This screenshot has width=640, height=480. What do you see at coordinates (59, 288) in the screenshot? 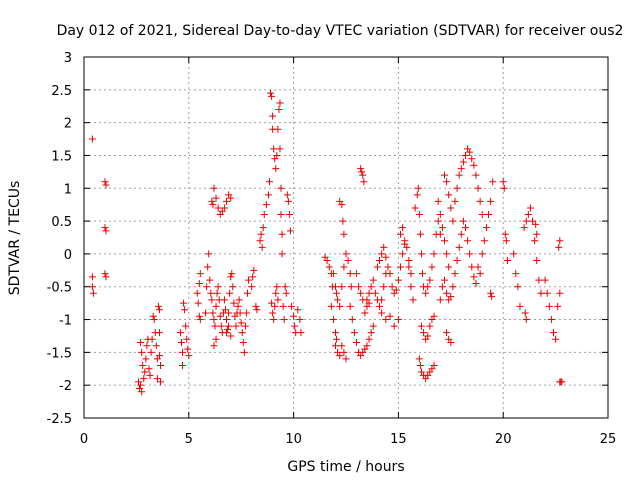
I see `y-tick-label: -0.5` at bounding box center [59, 288].